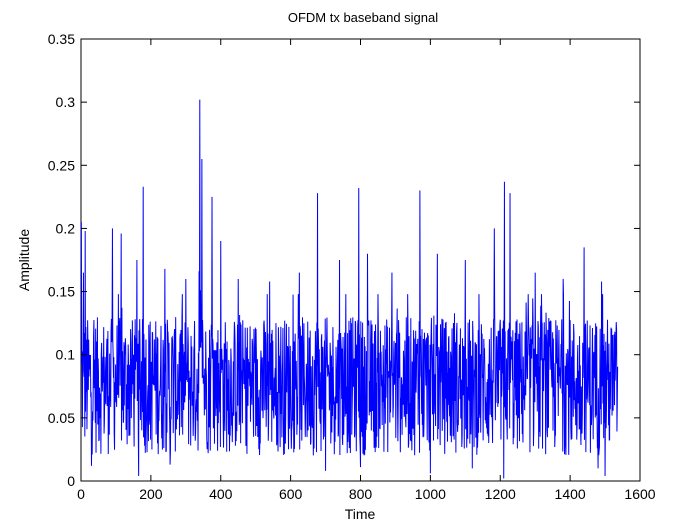 The image size is (675, 524). I want to click on x-tick-label: 0, so click(81, 494).